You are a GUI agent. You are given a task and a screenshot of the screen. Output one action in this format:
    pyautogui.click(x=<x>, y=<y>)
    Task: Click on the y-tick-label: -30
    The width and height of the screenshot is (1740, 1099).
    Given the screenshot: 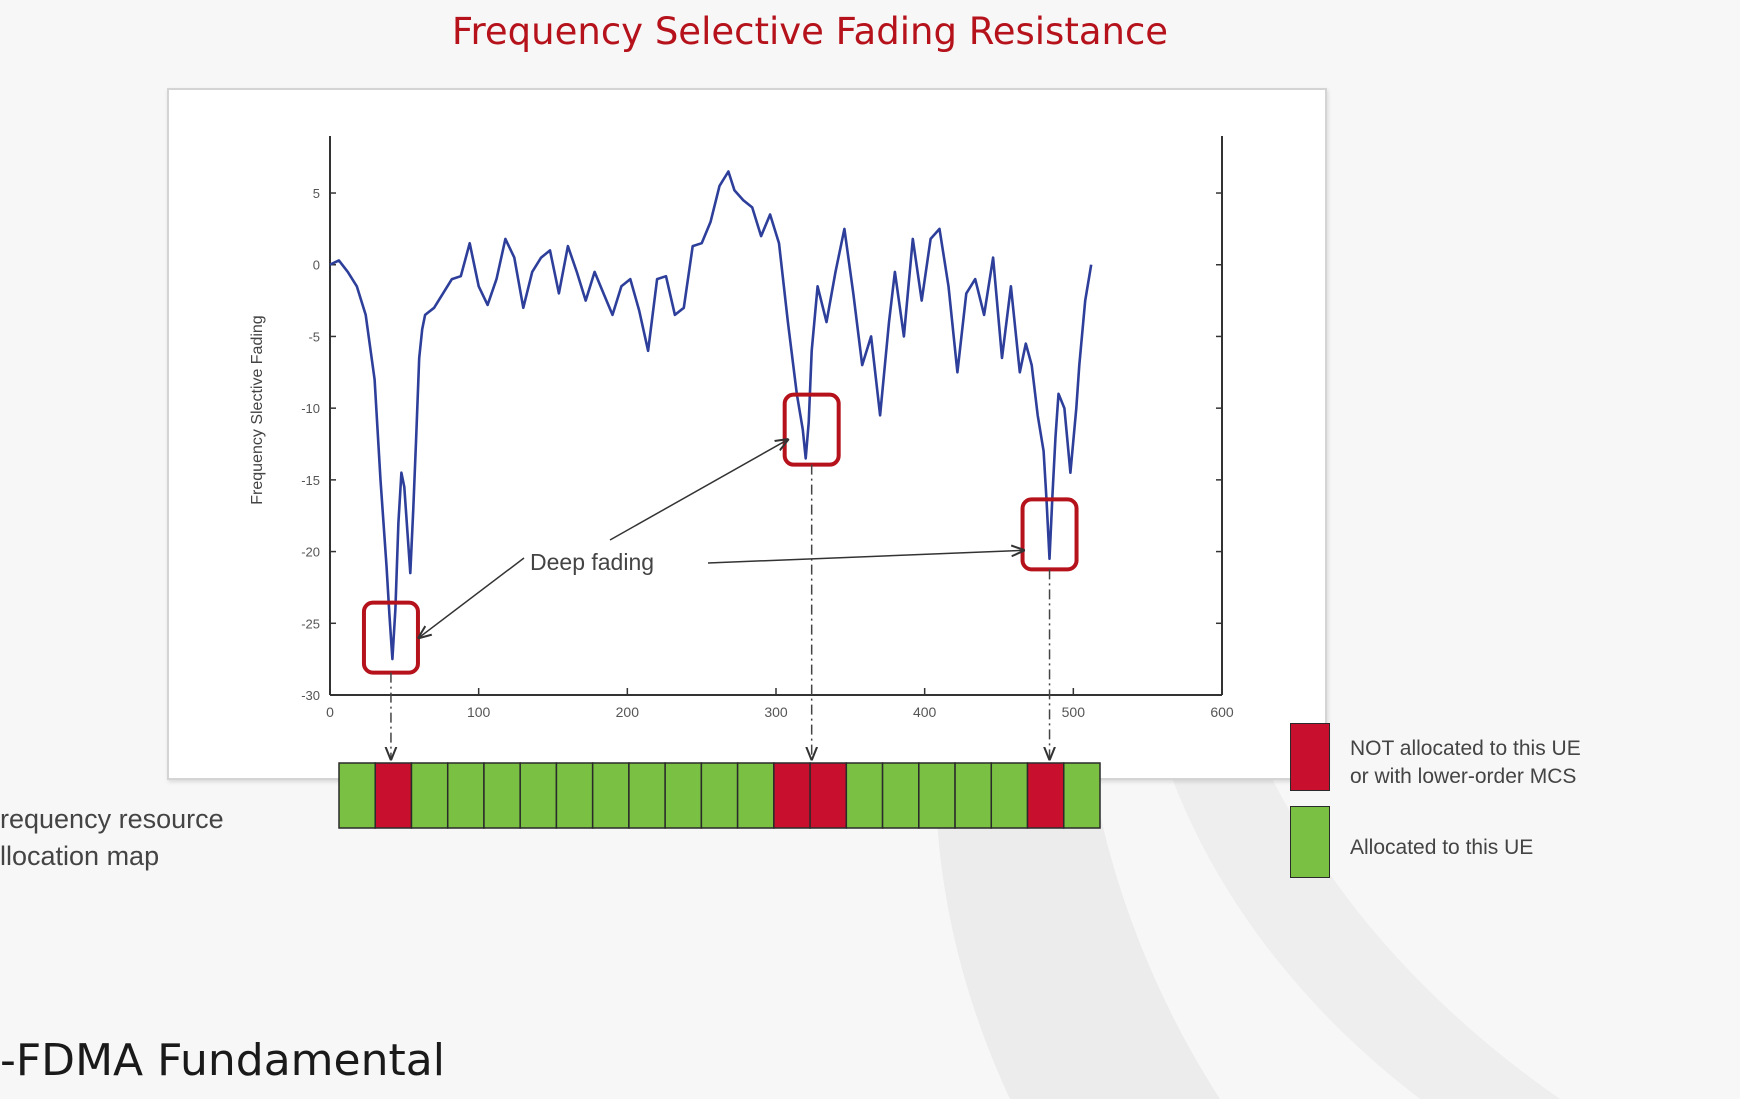 What is the action you would take?
    pyautogui.click(x=310, y=695)
    